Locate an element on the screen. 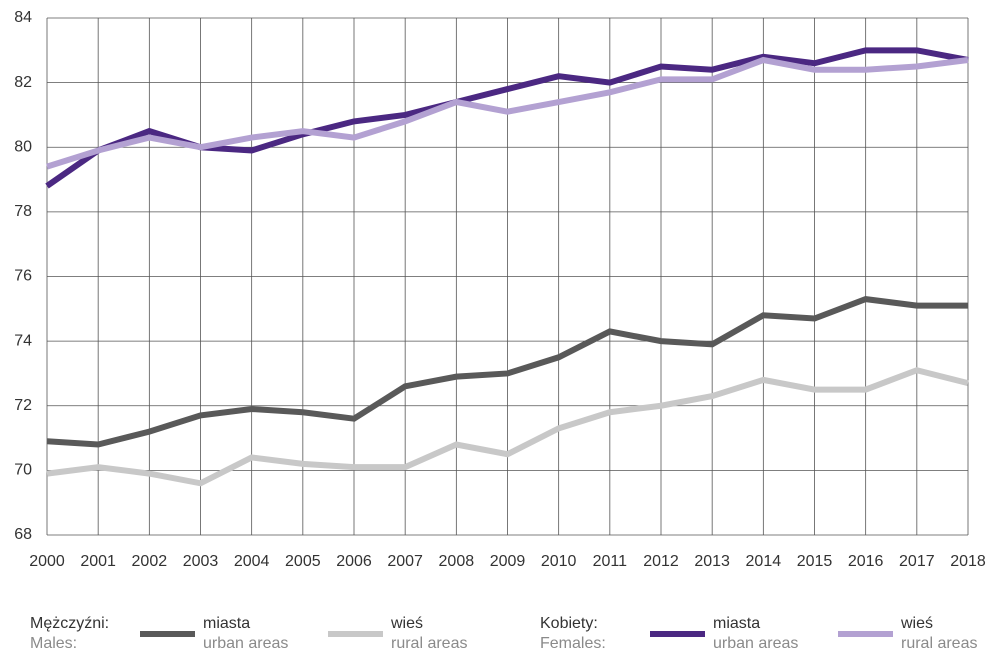 Image resolution: width=994 pixels, height=656 pixels. y-tick-label: 76 is located at coordinates (23, 276).